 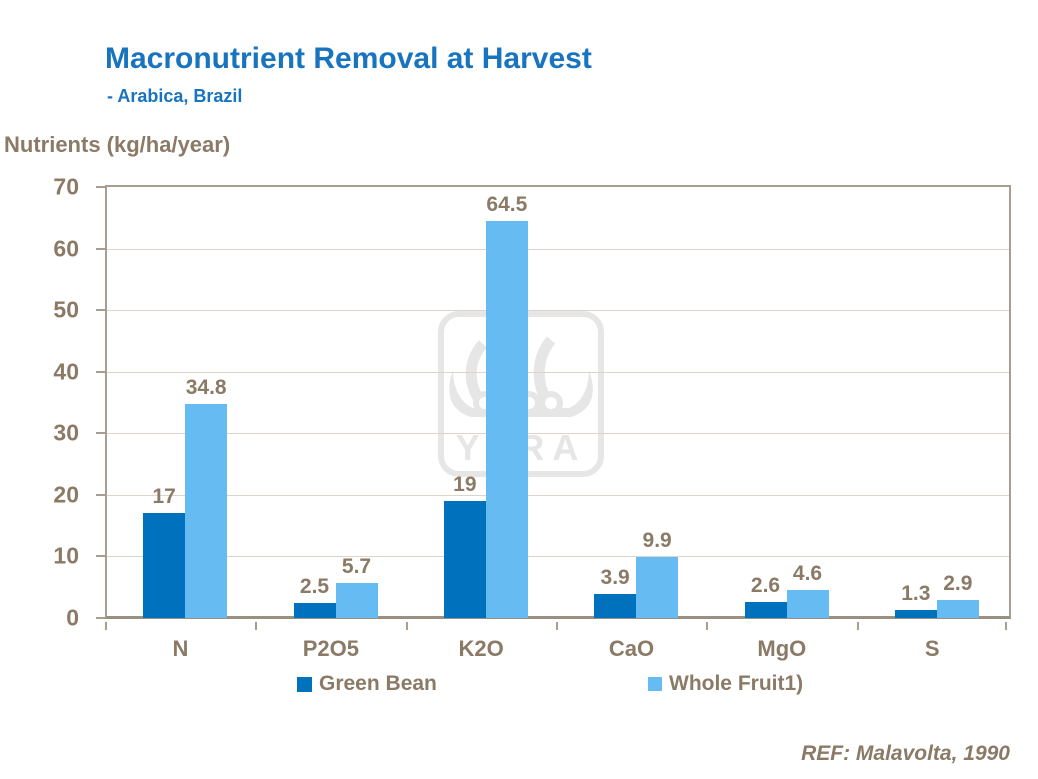 I want to click on y-tick-label: 20, so click(x=66, y=494).